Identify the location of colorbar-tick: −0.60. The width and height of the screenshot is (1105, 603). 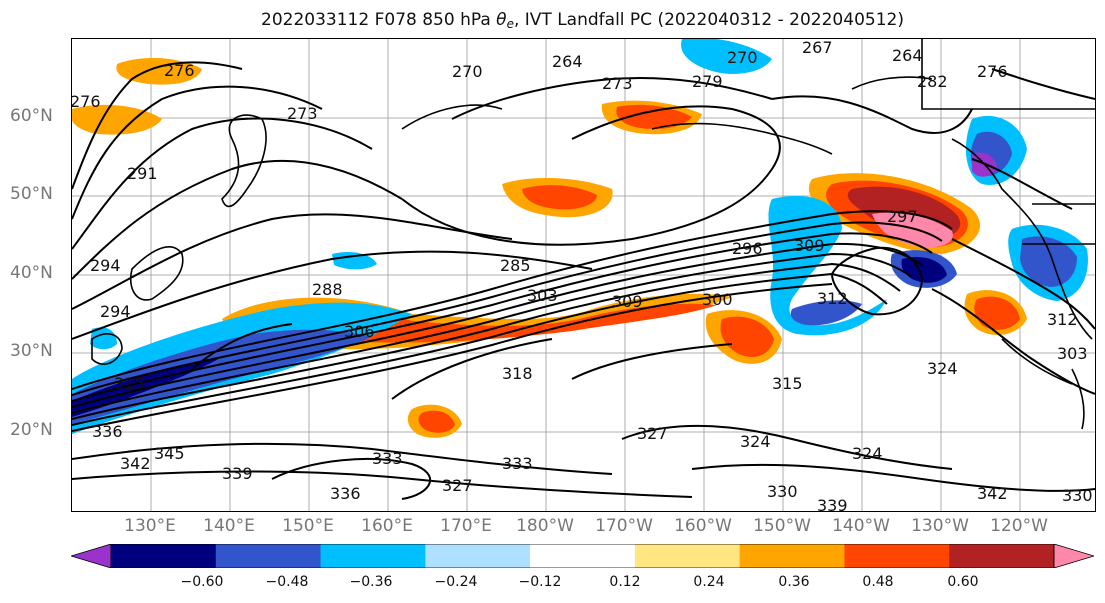
(202, 582).